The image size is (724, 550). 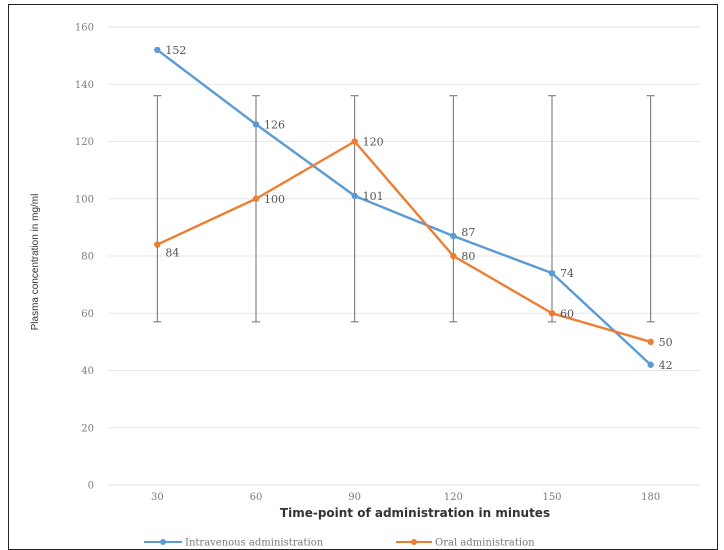 I want to click on x-axis-title: Time-point of administration in minutes, so click(x=415, y=513).